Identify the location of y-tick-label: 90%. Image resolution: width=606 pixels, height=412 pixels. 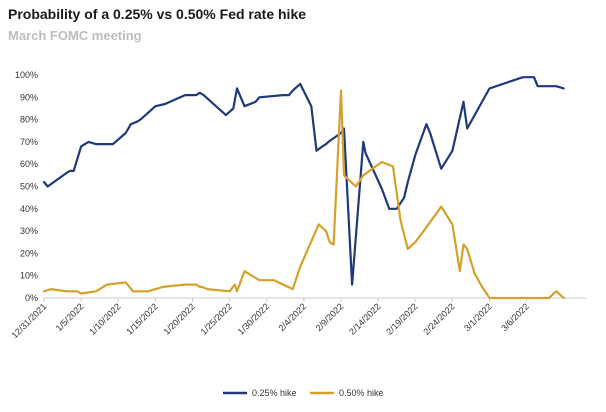
(29, 97).